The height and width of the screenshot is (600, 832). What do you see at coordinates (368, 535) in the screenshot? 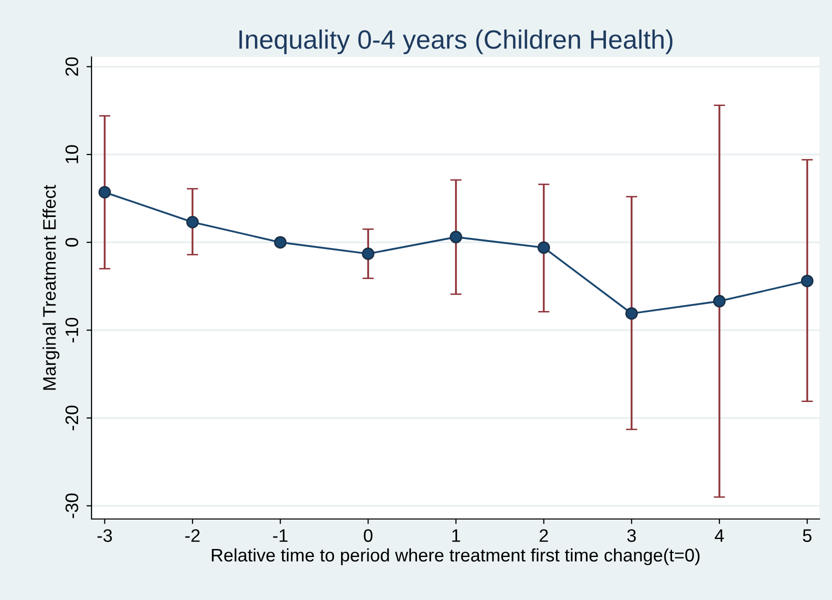
I see `x-tick-label: 0` at bounding box center [368, 535].